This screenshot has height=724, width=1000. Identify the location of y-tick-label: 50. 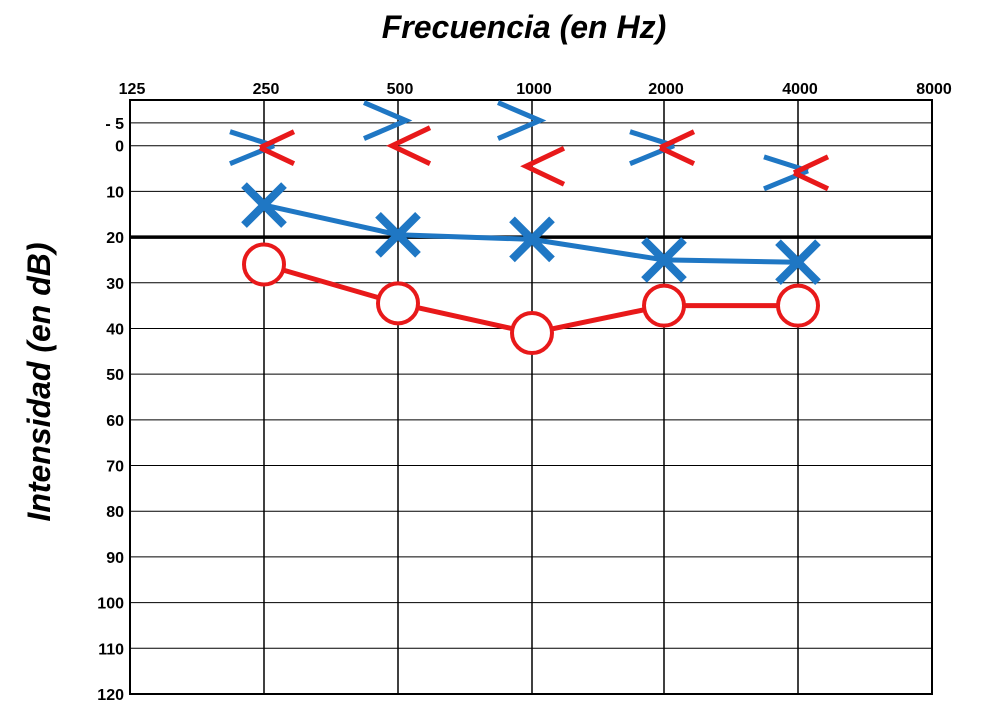
(115, 375).